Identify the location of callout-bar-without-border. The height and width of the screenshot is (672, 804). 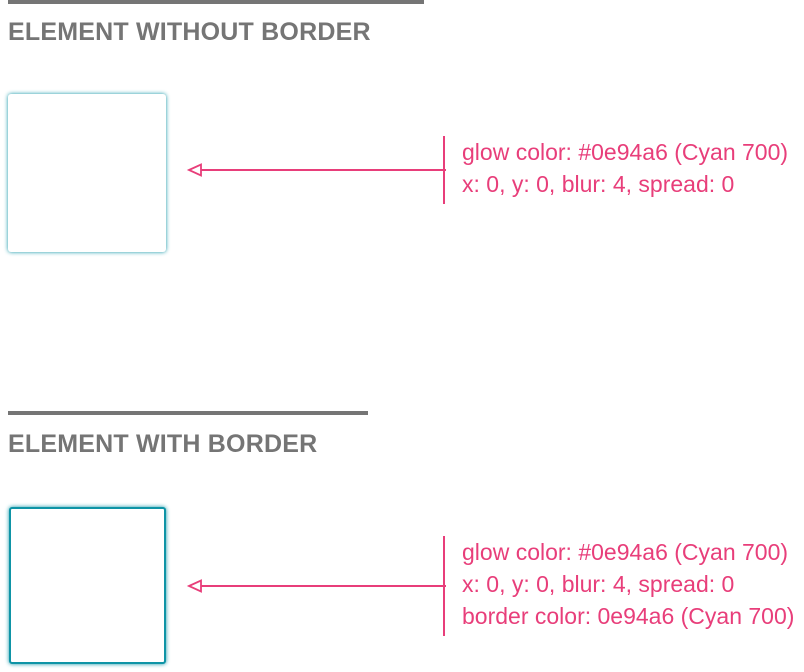
(444, 170).